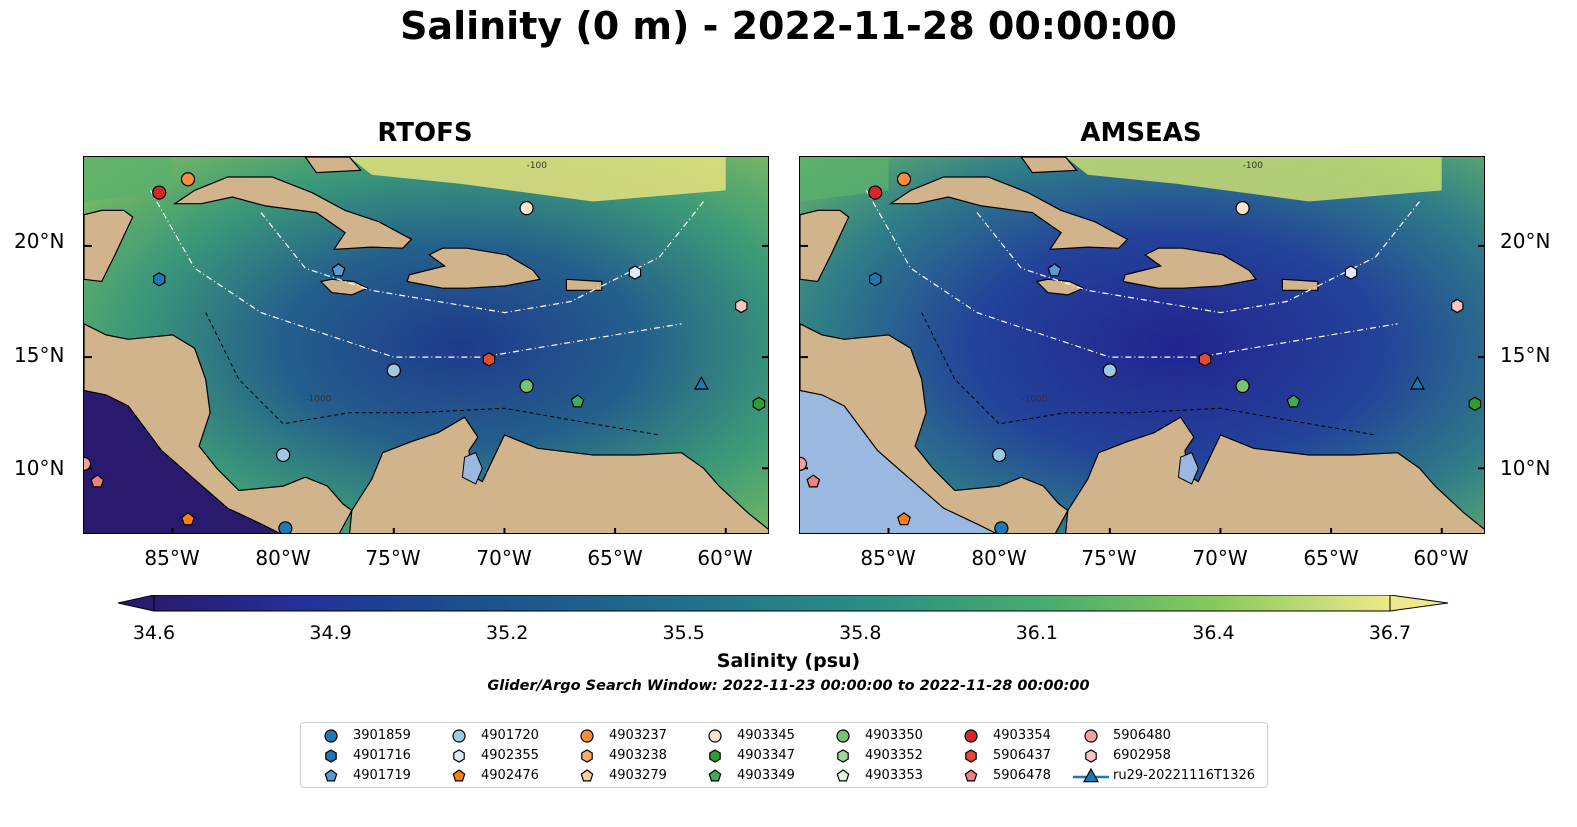 This screenshot has width=1577, height=827. I want to click on legend-label: 5906437, so click(1022, 755).